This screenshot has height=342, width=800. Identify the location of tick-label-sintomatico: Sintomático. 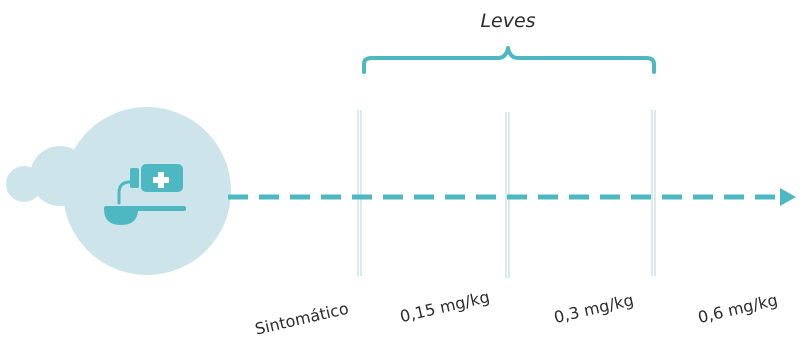
(301, 319).